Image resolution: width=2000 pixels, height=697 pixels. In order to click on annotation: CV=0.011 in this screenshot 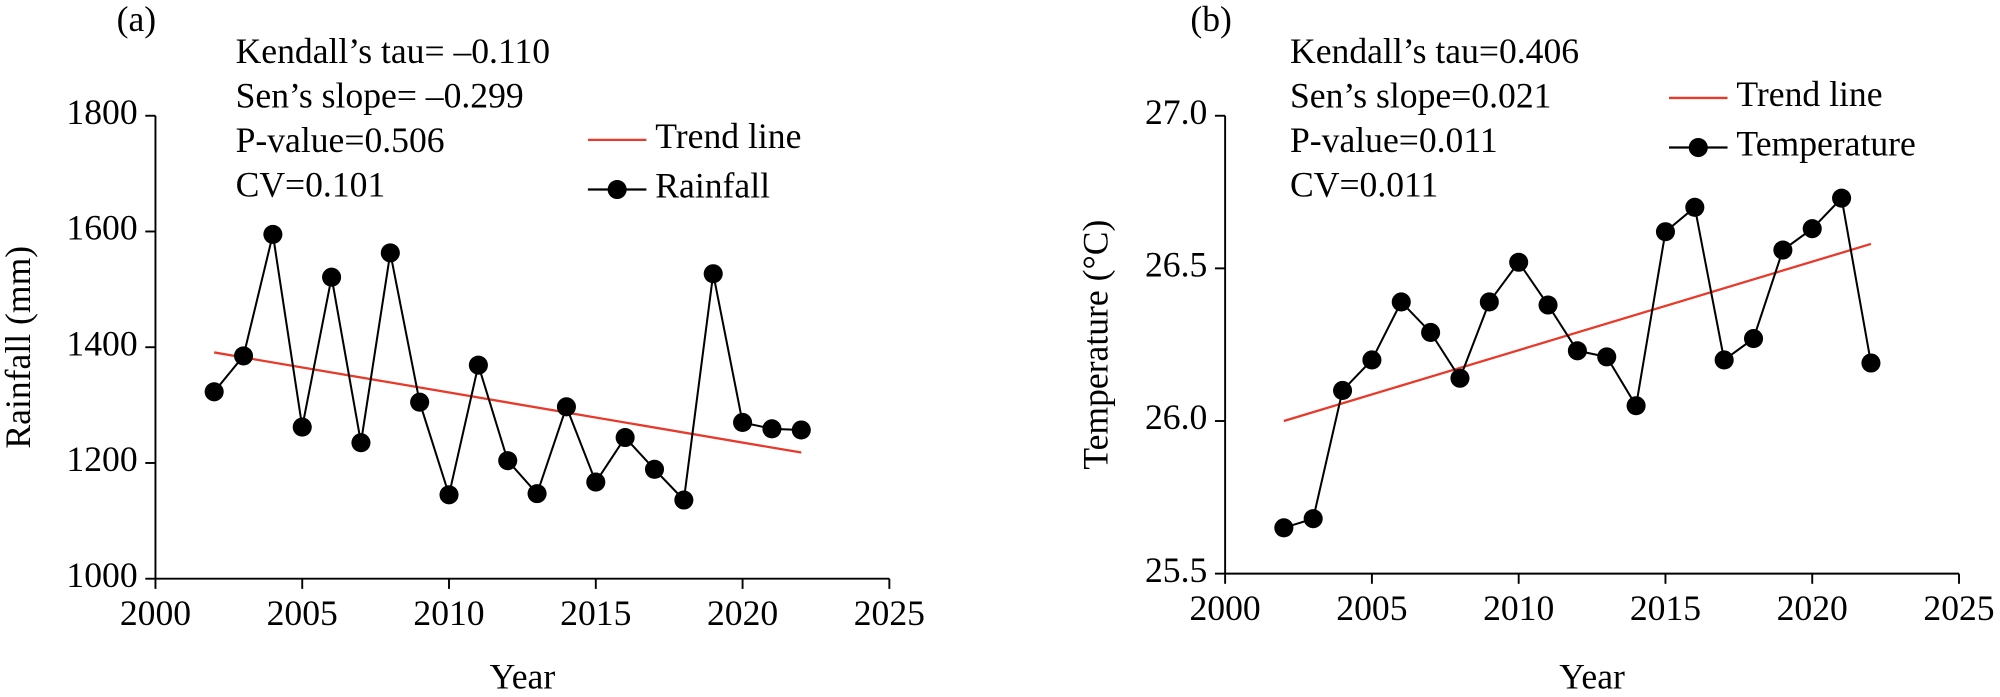, I will do `click(1364, 184)`.